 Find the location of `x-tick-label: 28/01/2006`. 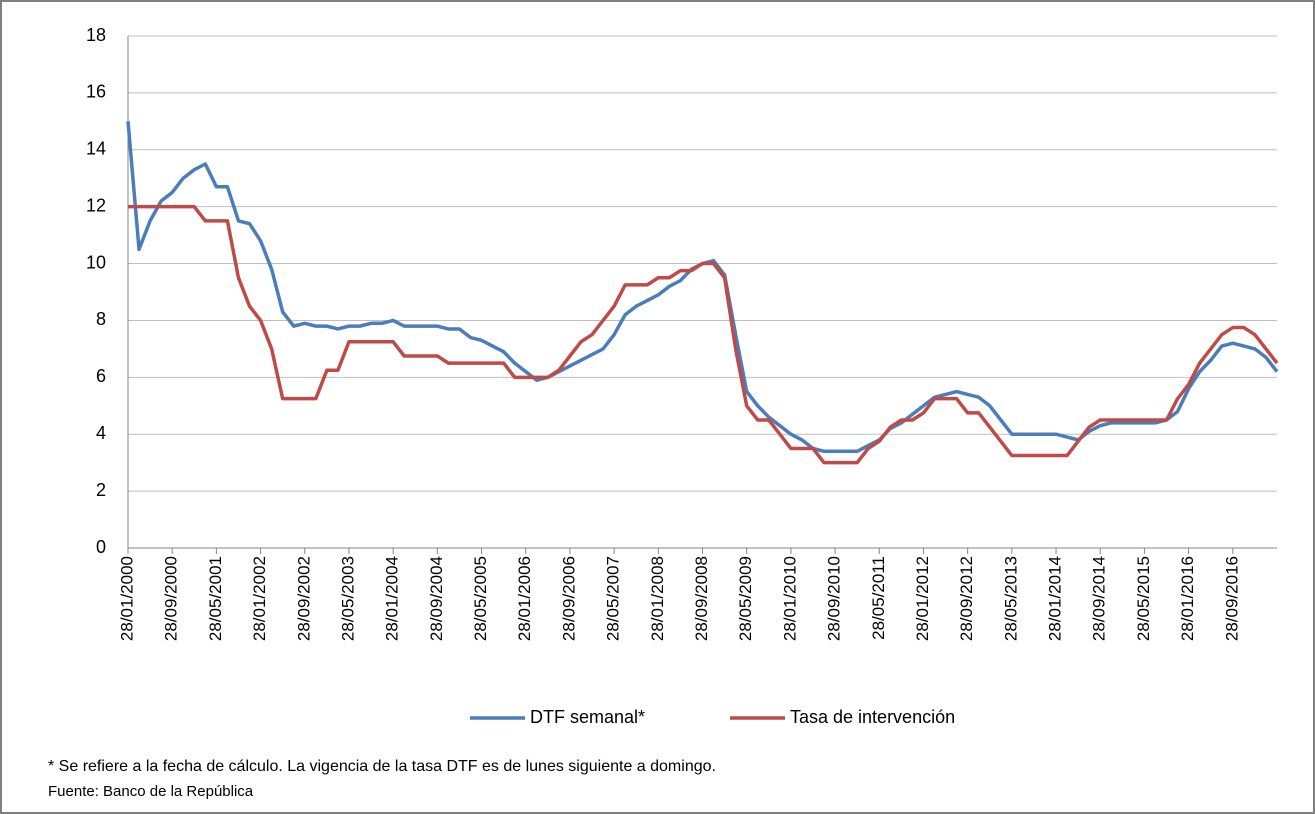

x-tick-label: 28/01/2006 is located at coordinates (524, 598).